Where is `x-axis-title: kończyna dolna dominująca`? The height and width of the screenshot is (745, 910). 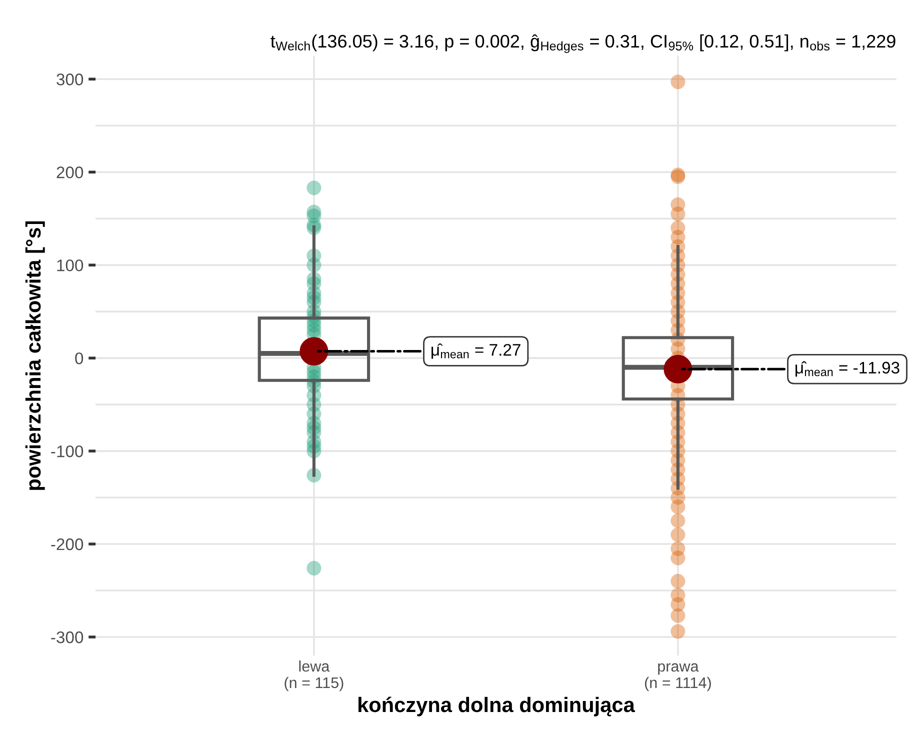 x-axis-title: kończyna dolna dominująca is located at coordinates (497, 706).